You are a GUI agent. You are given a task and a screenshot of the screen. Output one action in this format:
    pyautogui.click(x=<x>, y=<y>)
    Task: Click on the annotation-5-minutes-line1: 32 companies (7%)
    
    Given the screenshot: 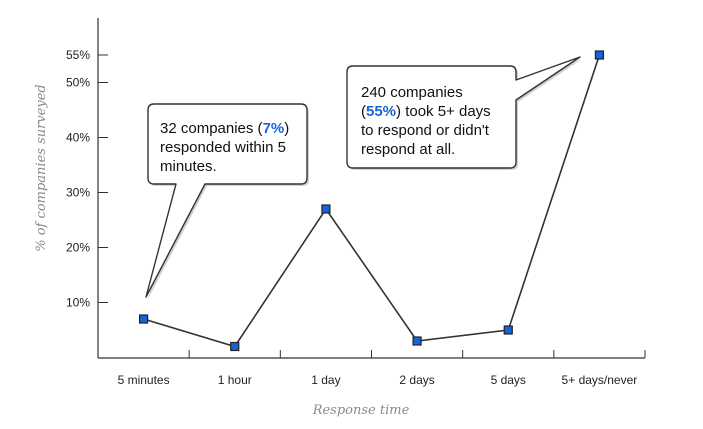 What is the action you would take?
    pyautogui.click(x=234, y=128)
    